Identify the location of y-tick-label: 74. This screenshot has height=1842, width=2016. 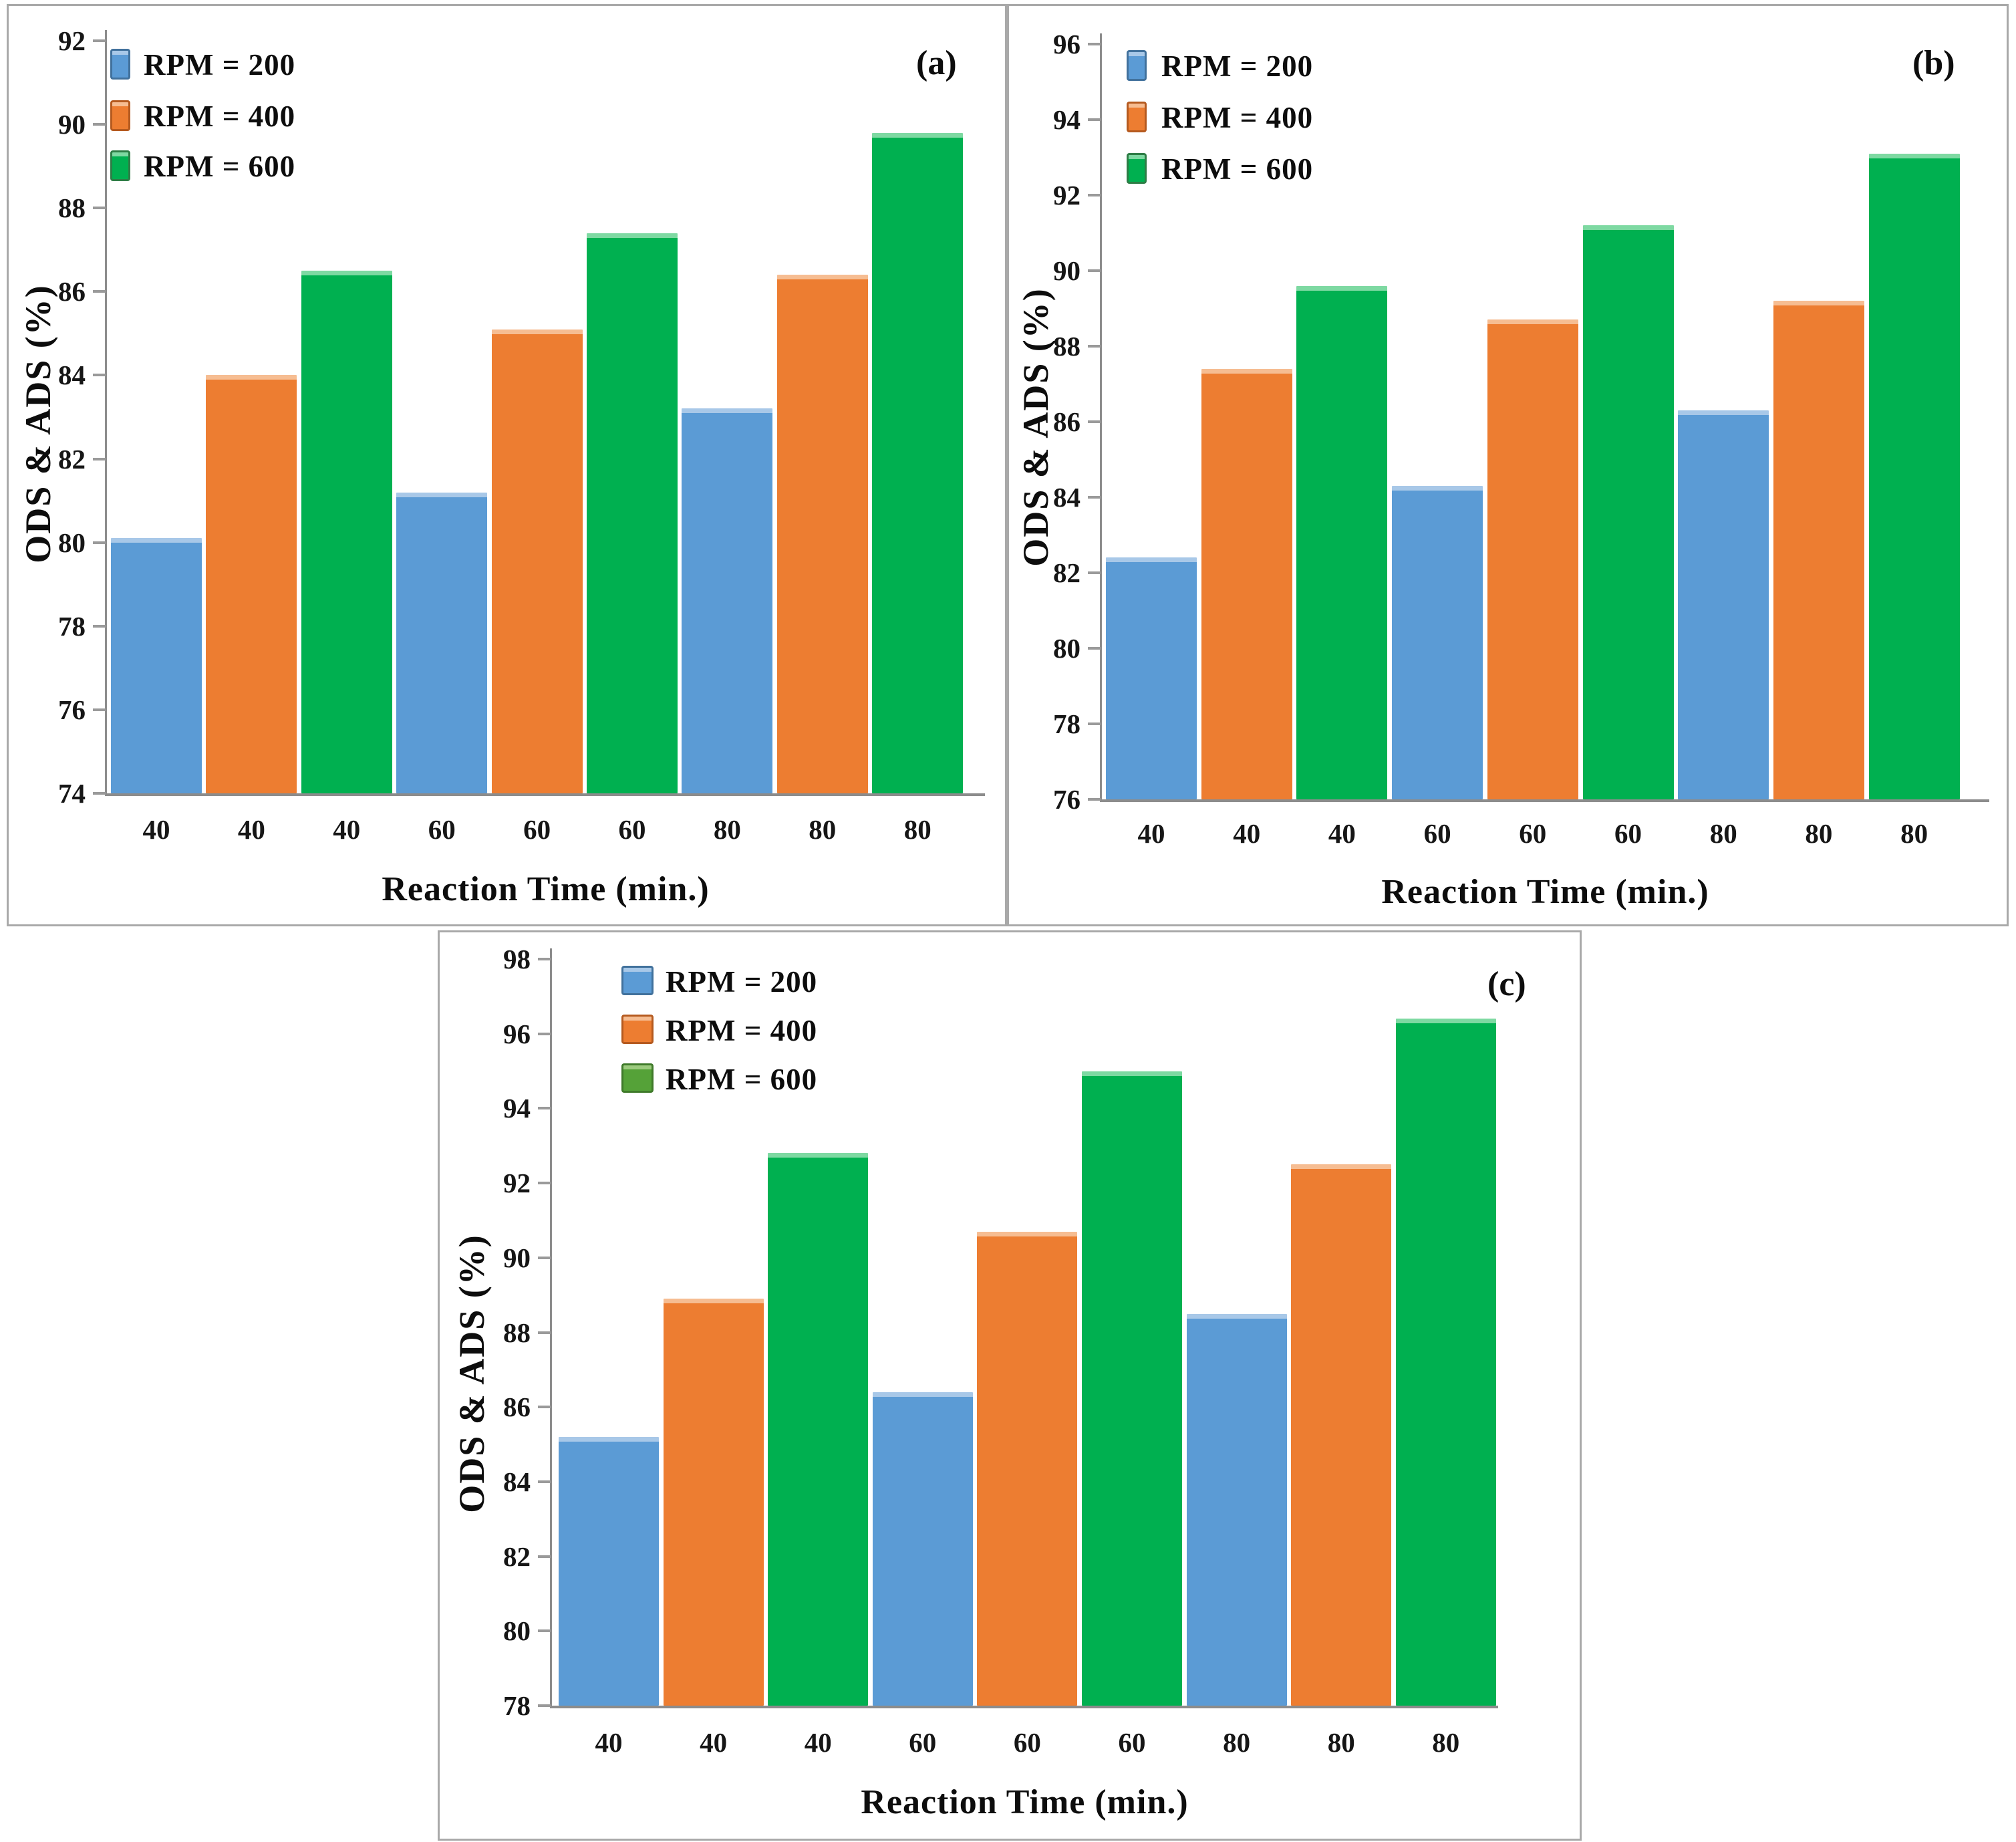
(72, 793).